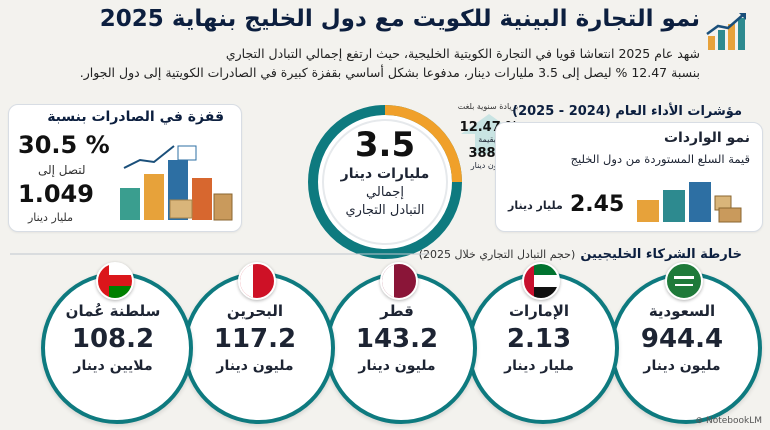 The width and height of the screenshot is (770, 430). I want to click on saudi-flag-icon, so click(684, 281).